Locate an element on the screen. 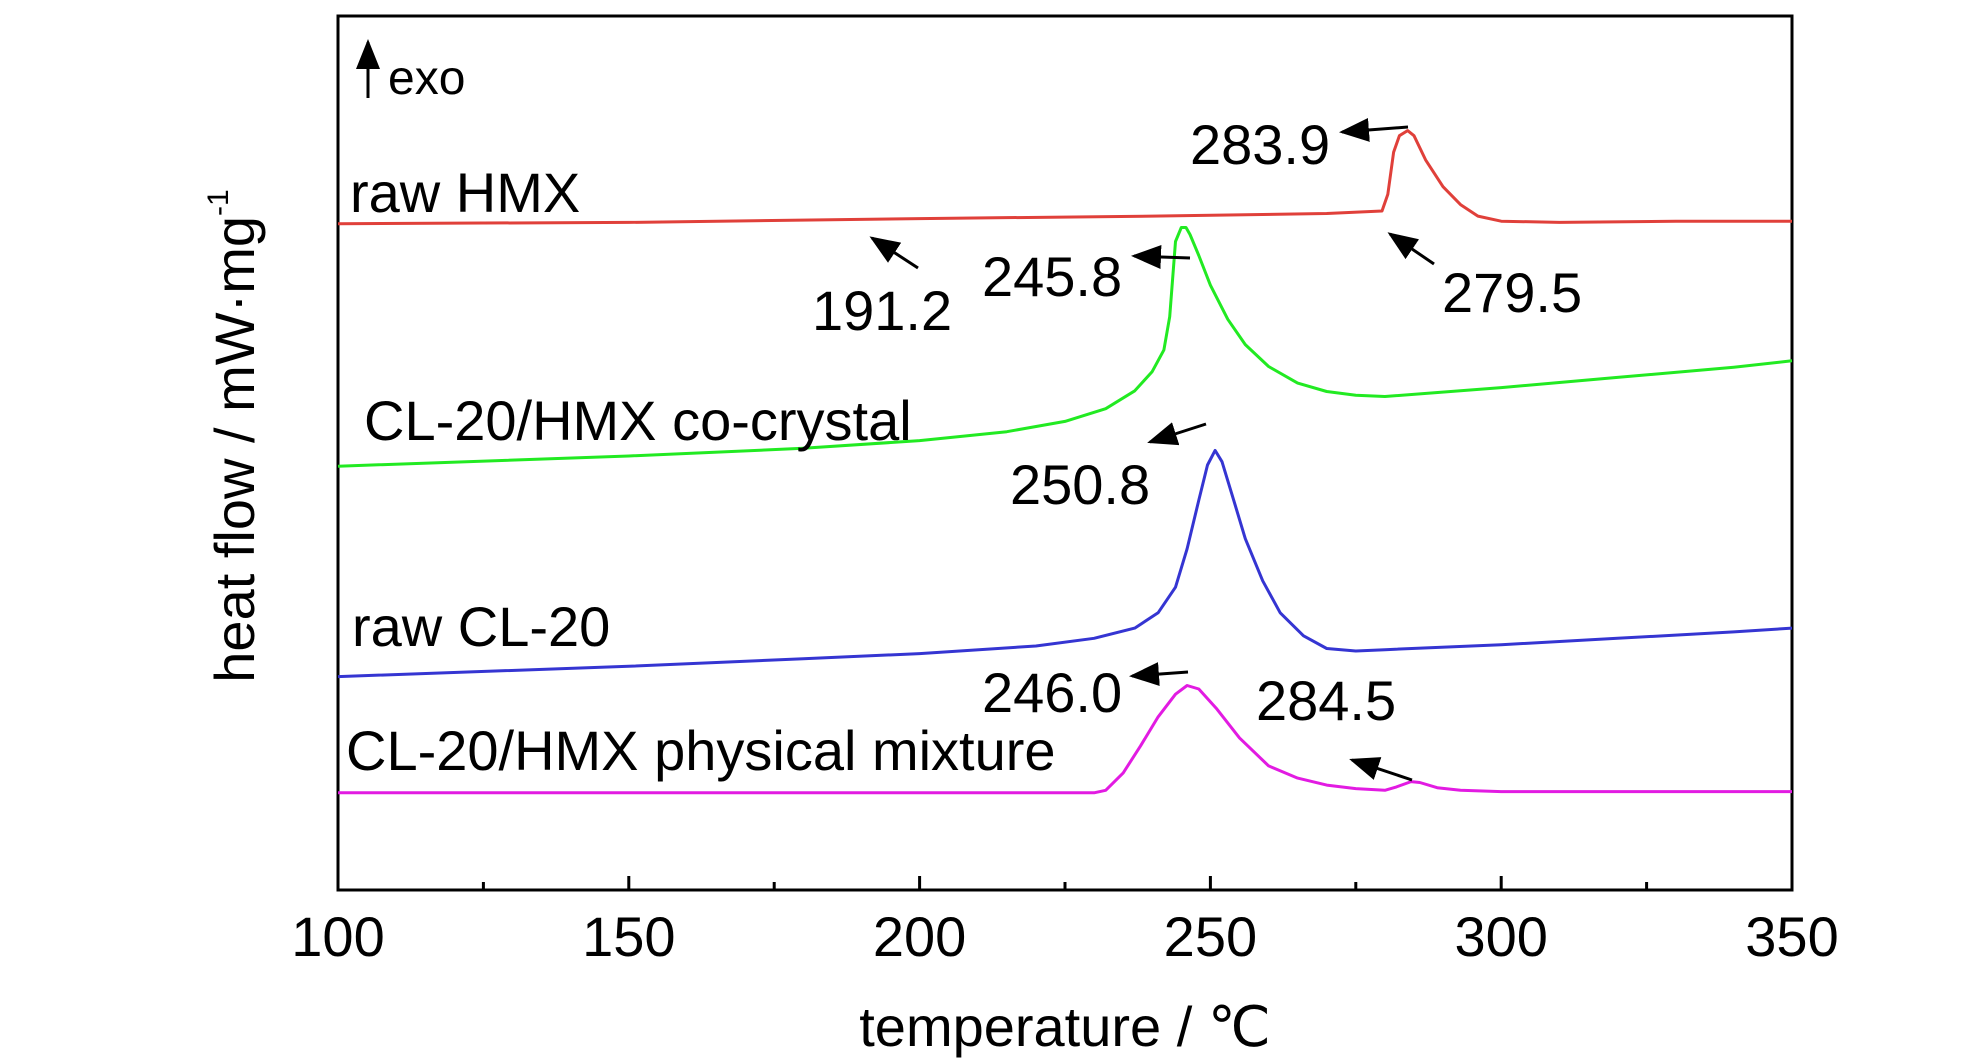  annotation-246-0: 246.0 is located at coordinates (1085, 692).